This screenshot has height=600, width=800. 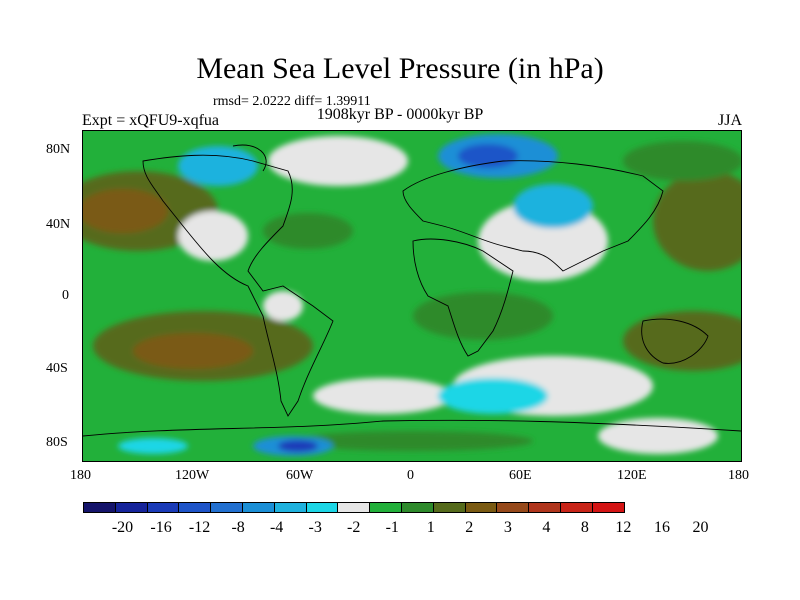 I want to click on eurasia-coast, so click(x=533, y=216).